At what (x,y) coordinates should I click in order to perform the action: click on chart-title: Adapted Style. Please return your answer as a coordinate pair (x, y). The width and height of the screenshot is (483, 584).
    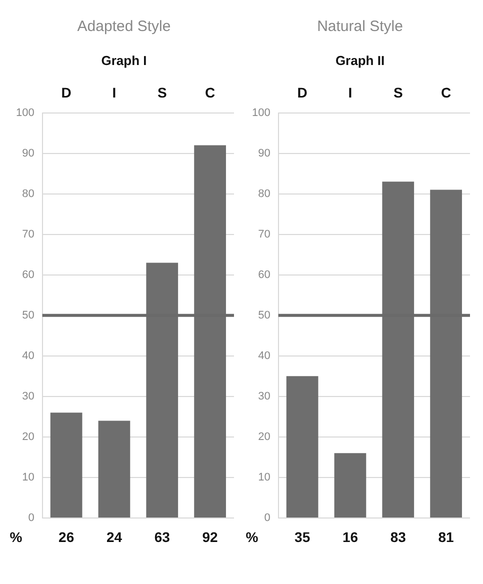
    Looking at the image, I should click on (124, 26).